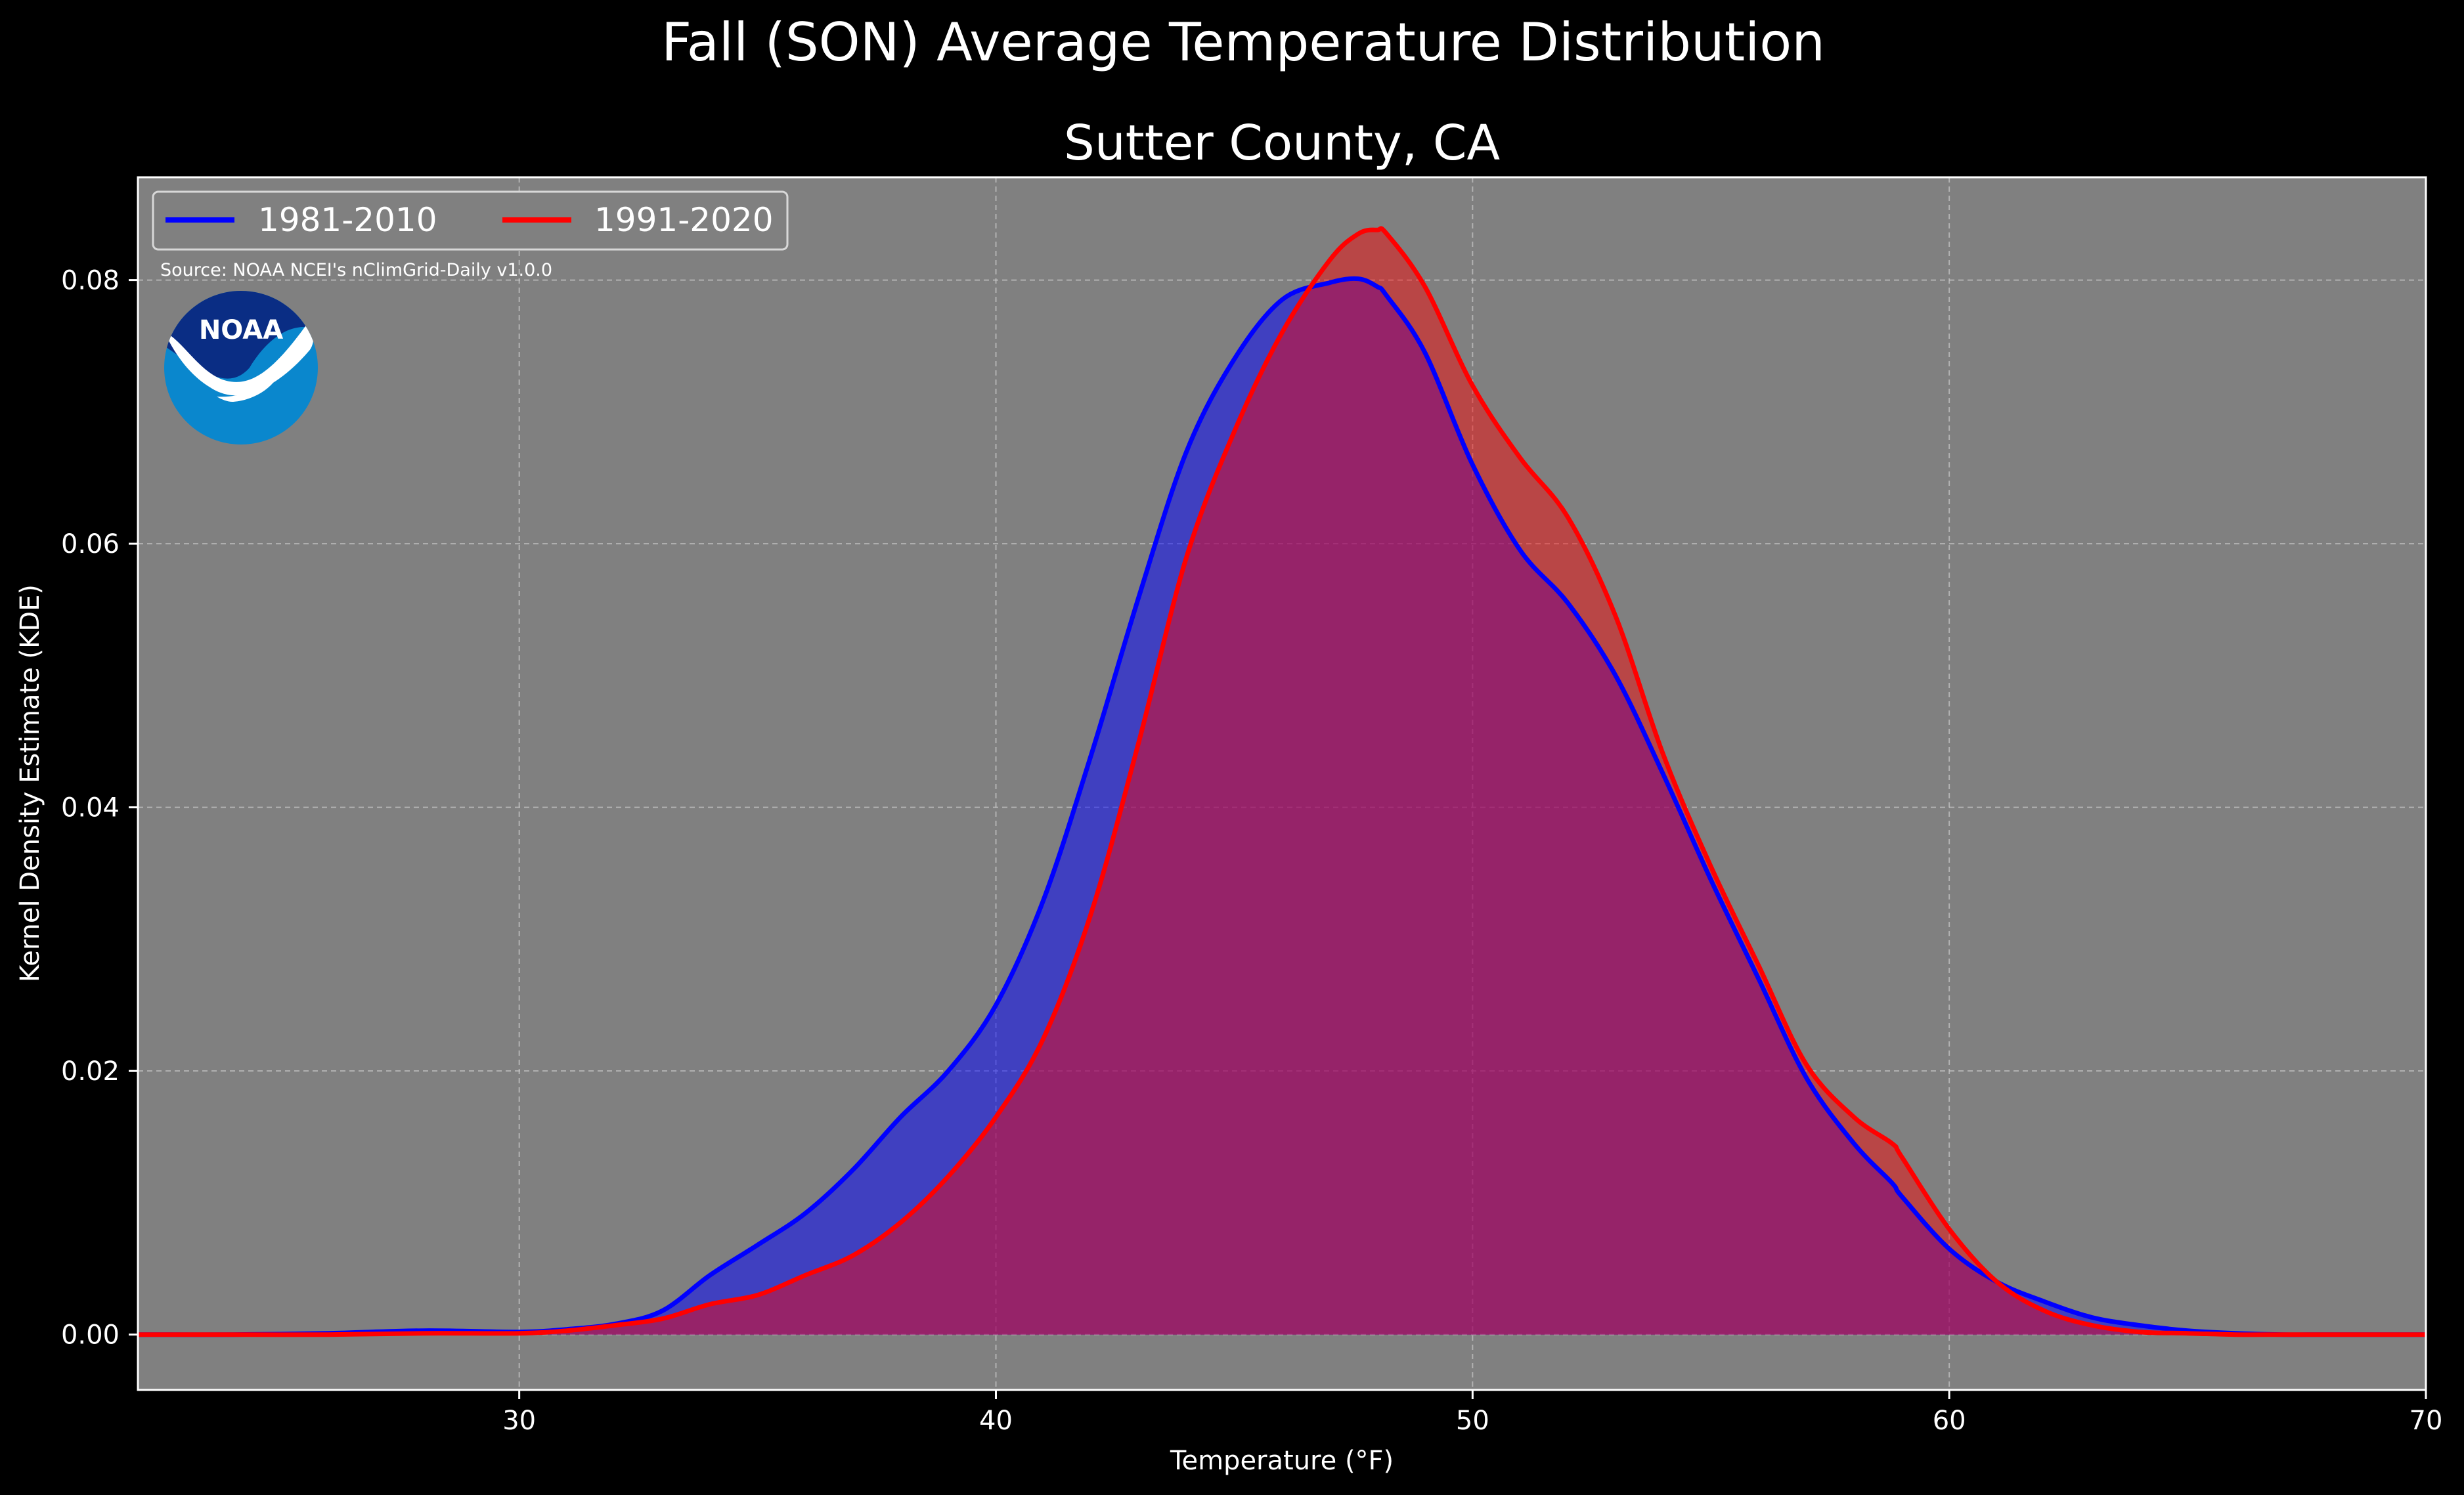 The image size is (2464, 1495). I want to click on legend-box, so click(470, 220).